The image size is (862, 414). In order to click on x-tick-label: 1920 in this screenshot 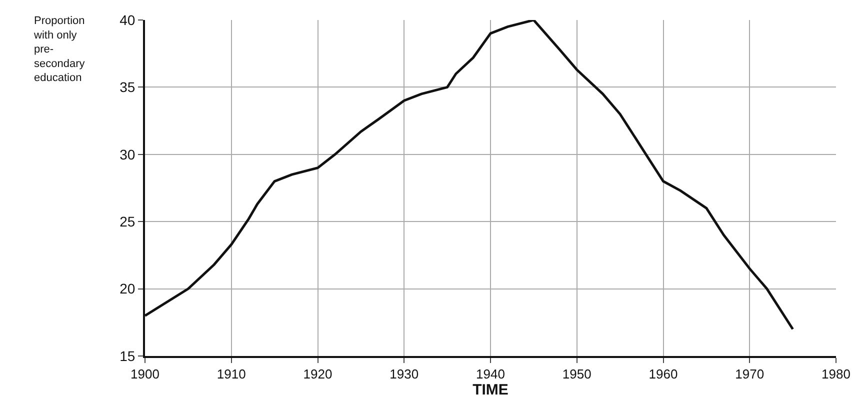, I will do `click(317, 374)`.